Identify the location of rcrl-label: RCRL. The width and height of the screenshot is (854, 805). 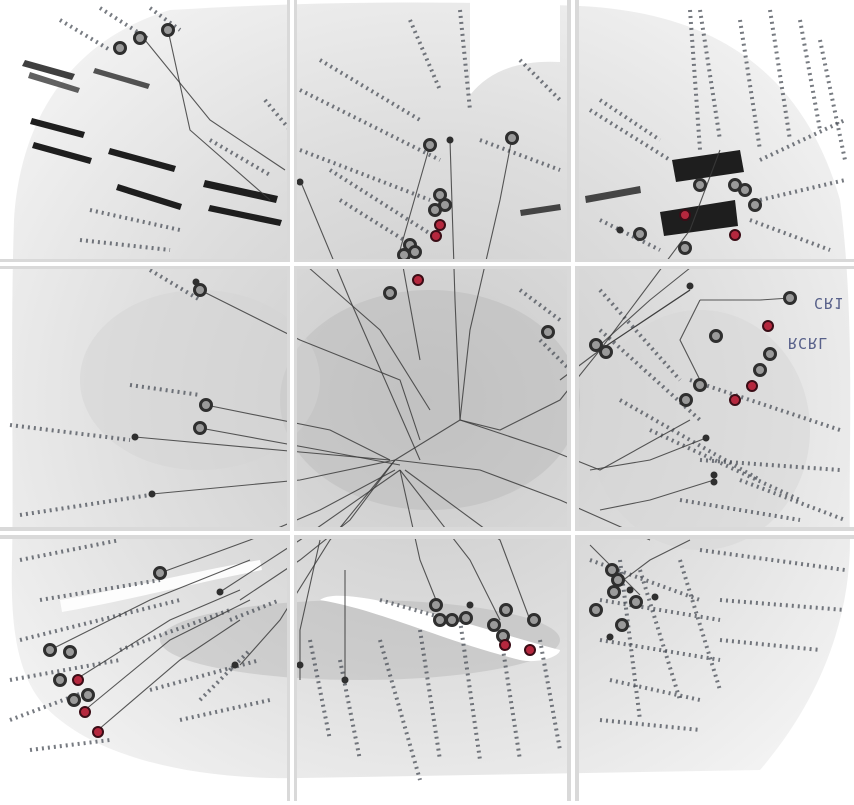
(808, 343).